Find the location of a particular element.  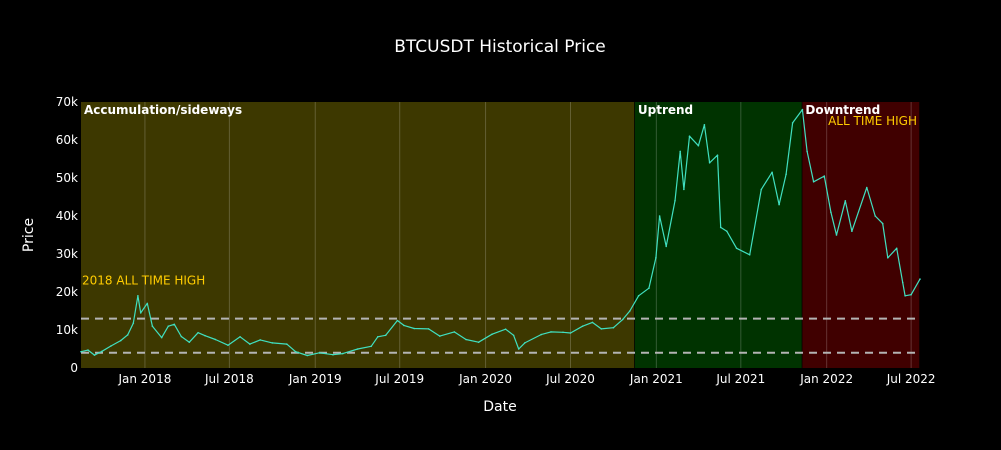

y-axis-title: Price is located at coordinates (29, 235).